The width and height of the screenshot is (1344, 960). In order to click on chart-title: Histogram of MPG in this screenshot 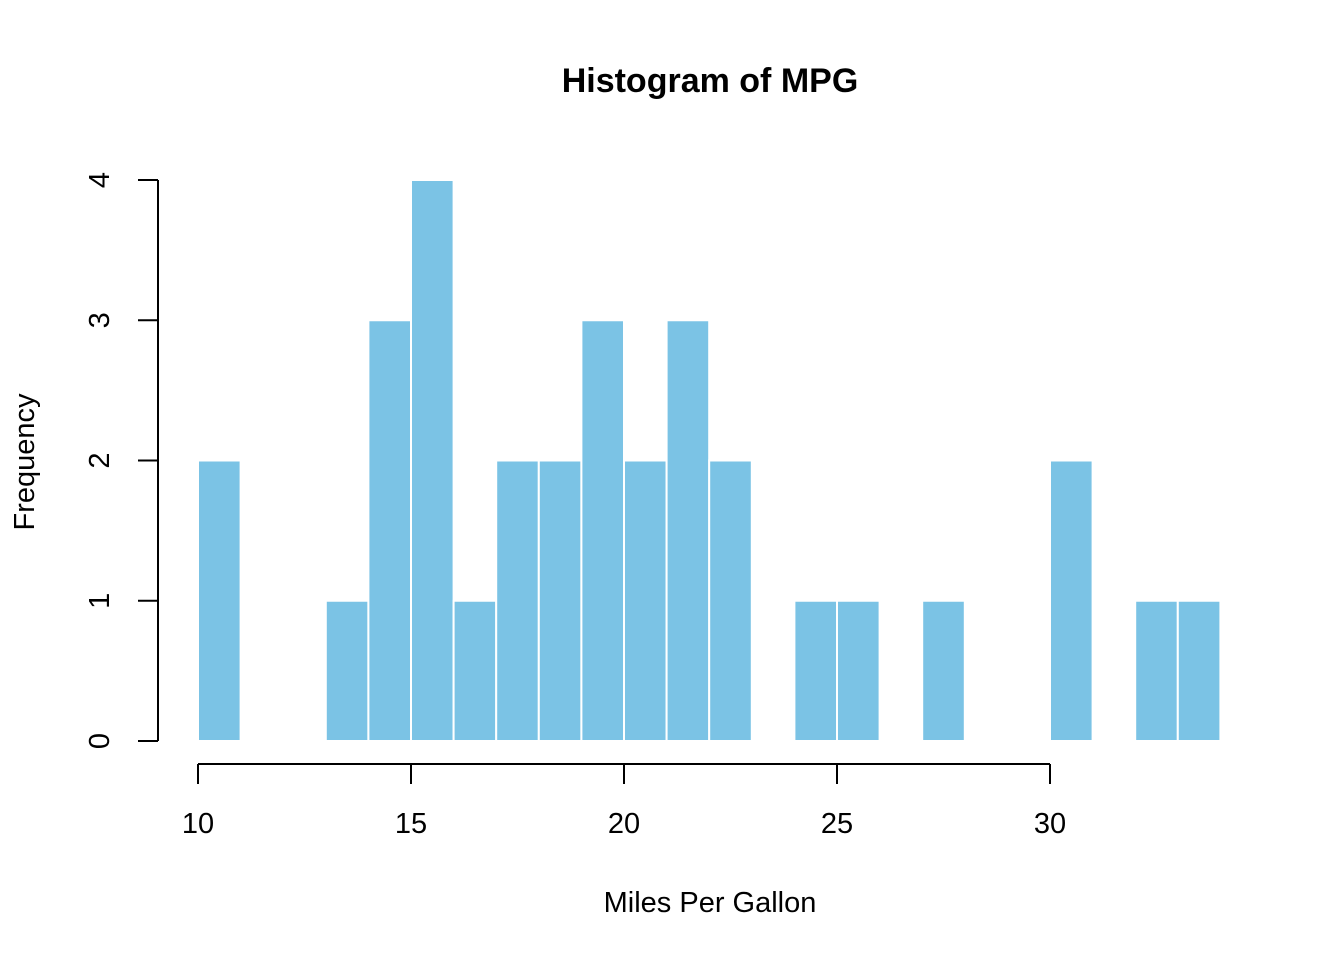, I will do `click(710, 81)`.